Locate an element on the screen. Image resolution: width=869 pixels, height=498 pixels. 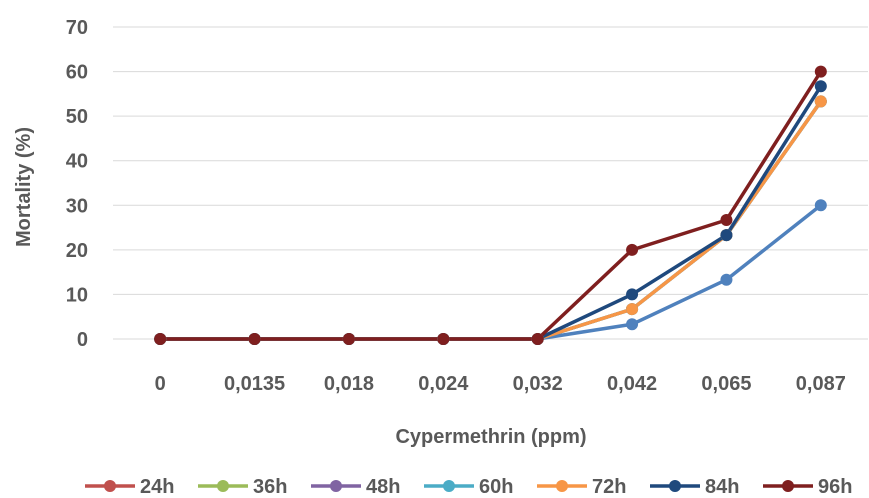
x-tick-label: 0,087 is located at coordinates (821, 384).